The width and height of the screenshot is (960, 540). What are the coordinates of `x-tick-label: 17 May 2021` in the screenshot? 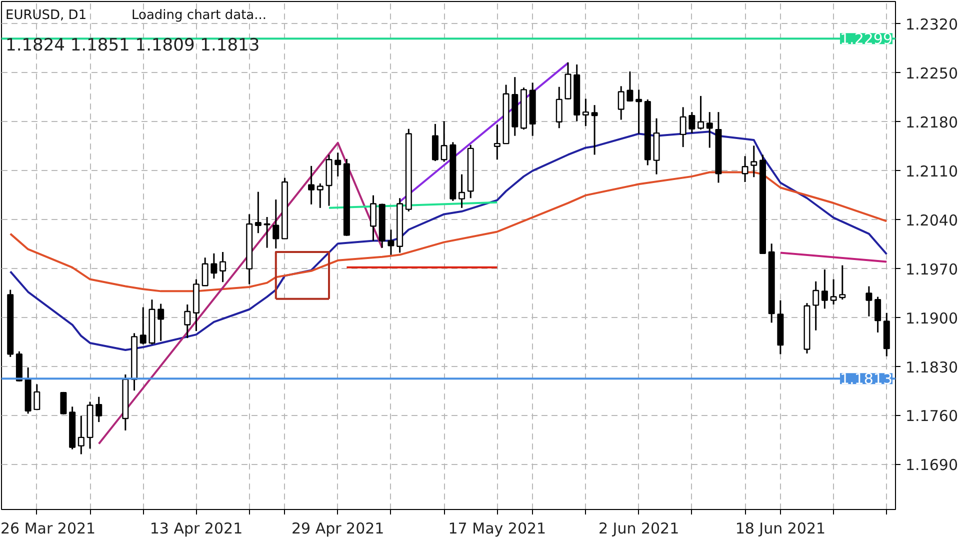 It's located at (497, 529).